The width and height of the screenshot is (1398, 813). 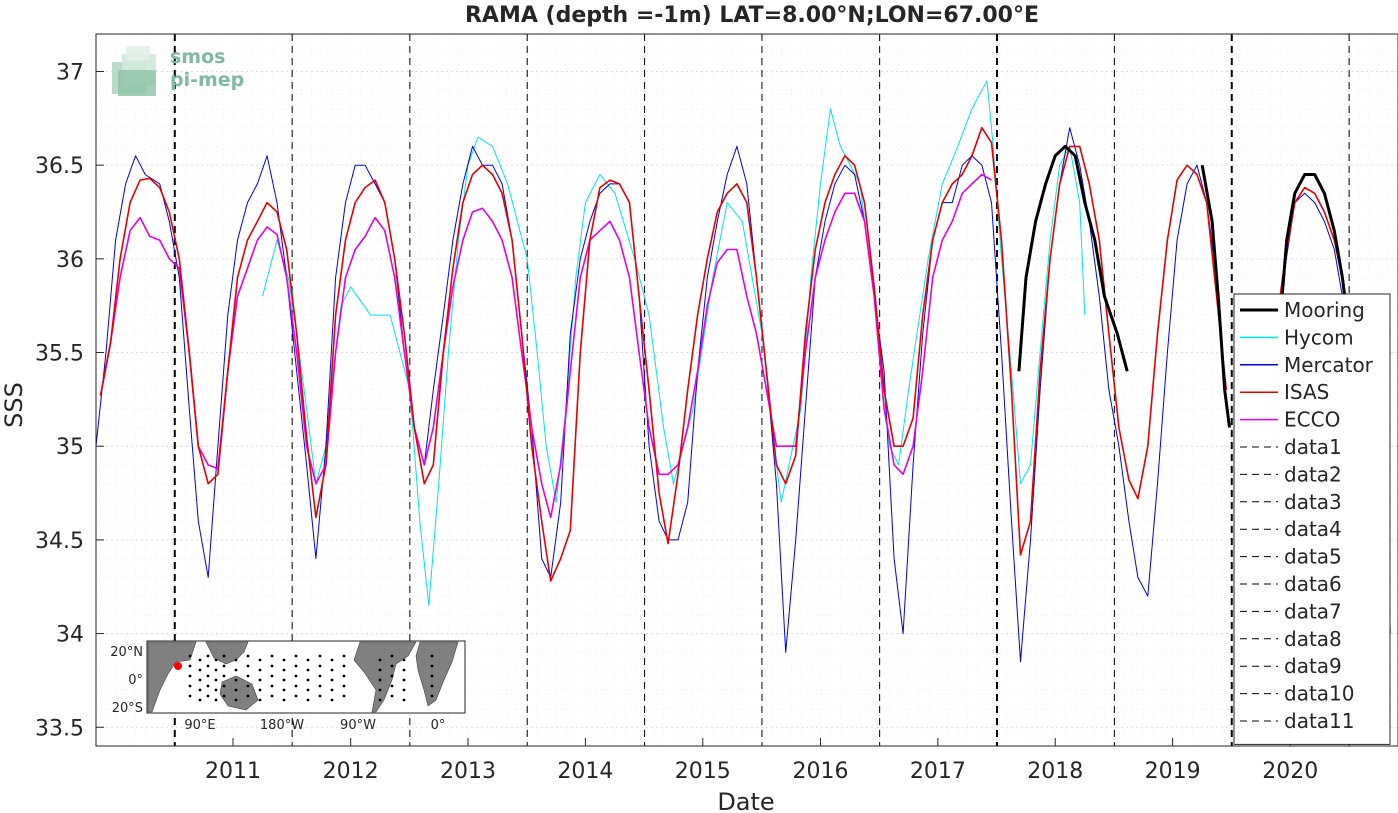 I want to click on inset-map-x-label: 0°, so click(x=438, y=725).